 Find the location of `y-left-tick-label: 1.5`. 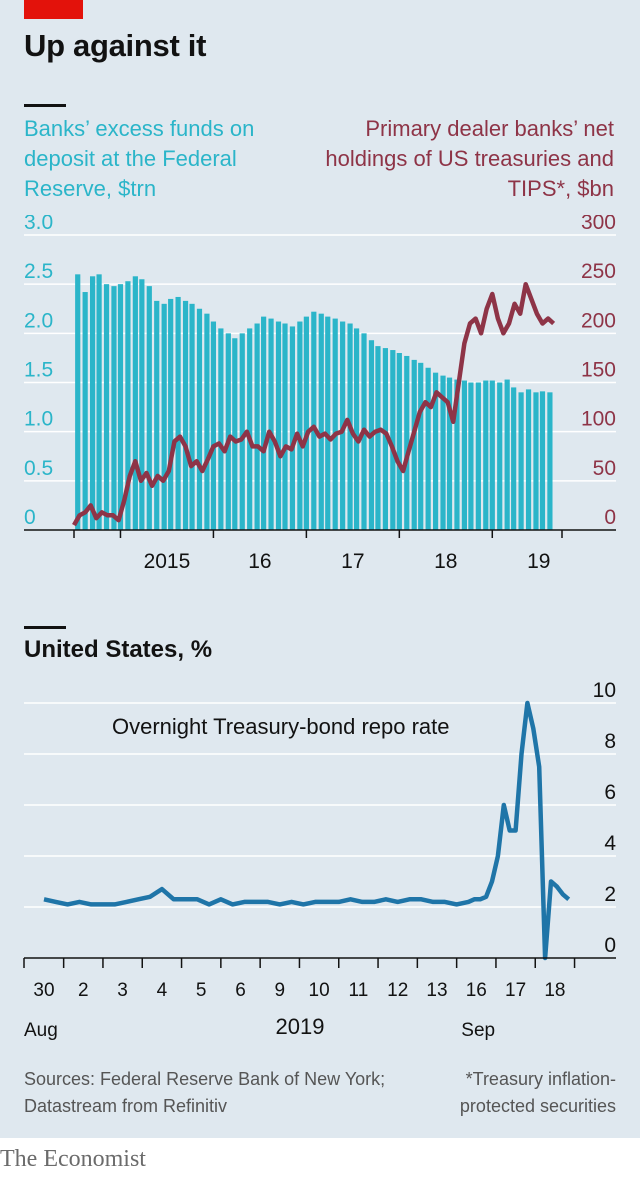

y-left-tick-label: 1.5 is located at coordinates (38, 370).